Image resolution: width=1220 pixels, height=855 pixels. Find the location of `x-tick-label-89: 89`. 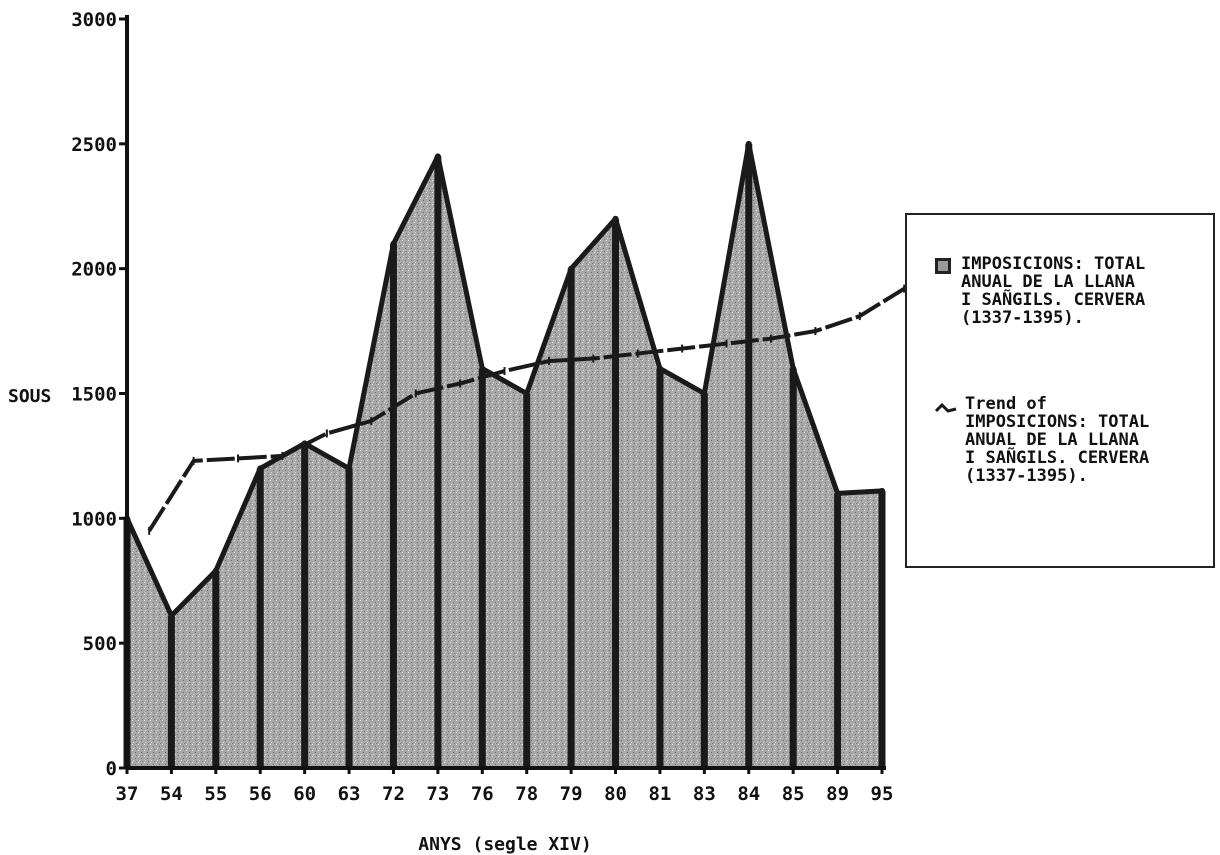

x-tick-label-89: 89 is located at coordinates (837, 794).